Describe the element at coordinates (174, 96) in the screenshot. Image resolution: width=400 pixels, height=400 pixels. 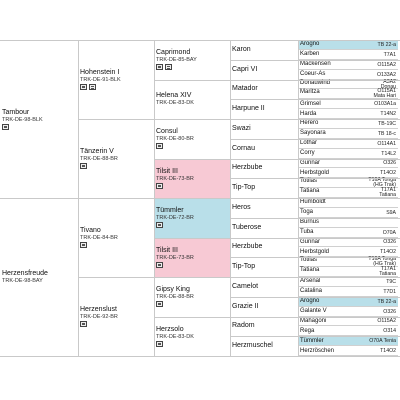
I see `horse-name: Helena XIV` at that location.